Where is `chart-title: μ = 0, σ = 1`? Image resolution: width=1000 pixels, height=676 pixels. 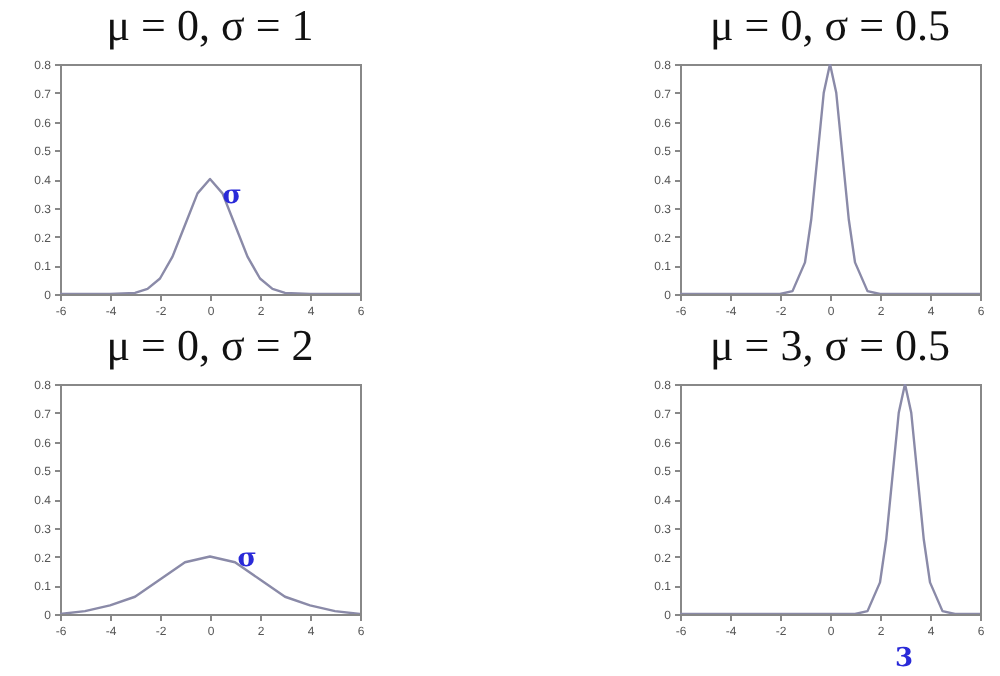
chart-title: μ = 0, σ = 1 is located at coordinates (210, 25).